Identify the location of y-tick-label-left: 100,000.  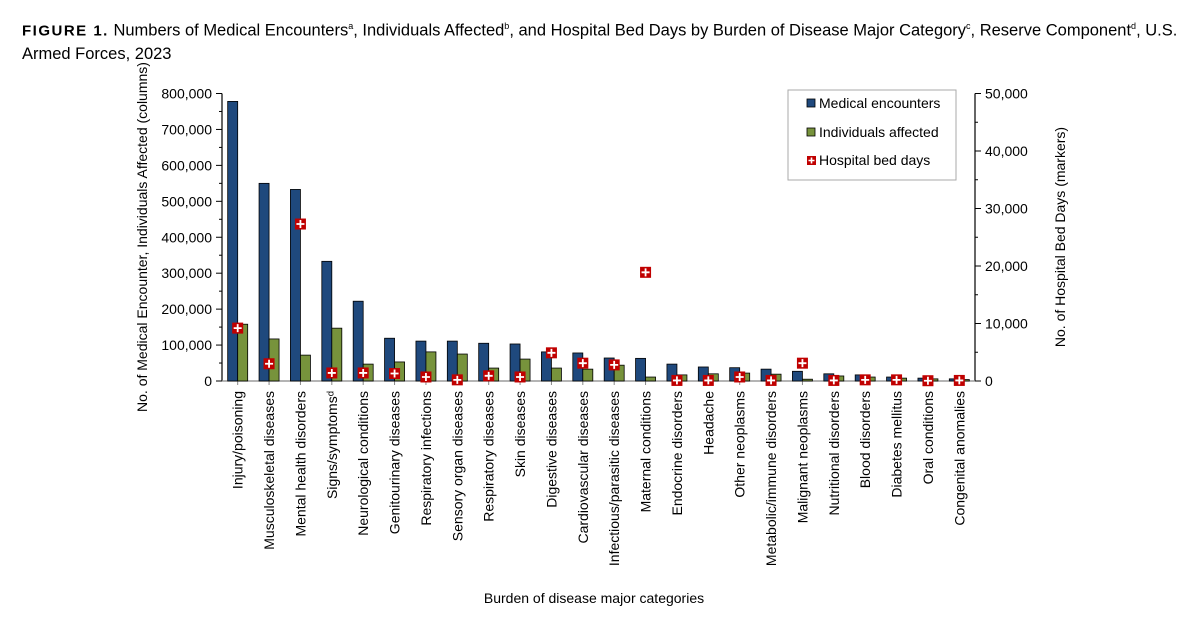
(186, 345).